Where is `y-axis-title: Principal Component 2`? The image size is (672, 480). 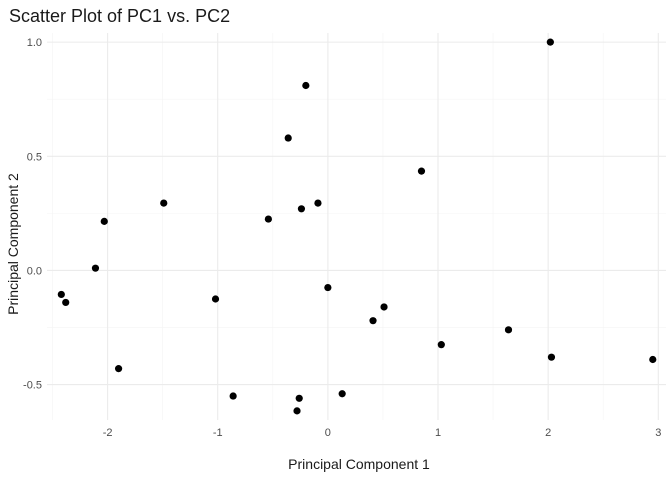 y-axis-title: Principal Component 2 is located at coordinates (13, 244).